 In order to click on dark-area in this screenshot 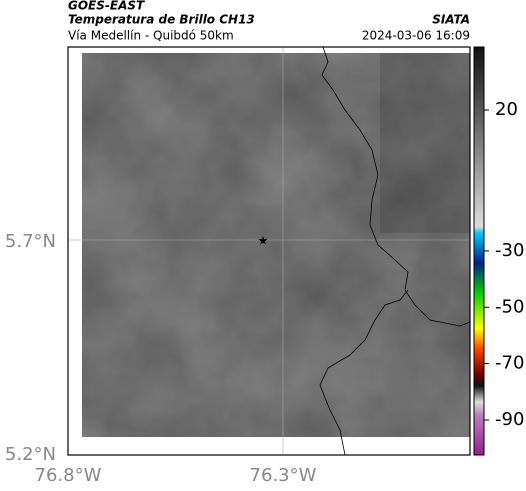, I will do `click(425, 143)`.